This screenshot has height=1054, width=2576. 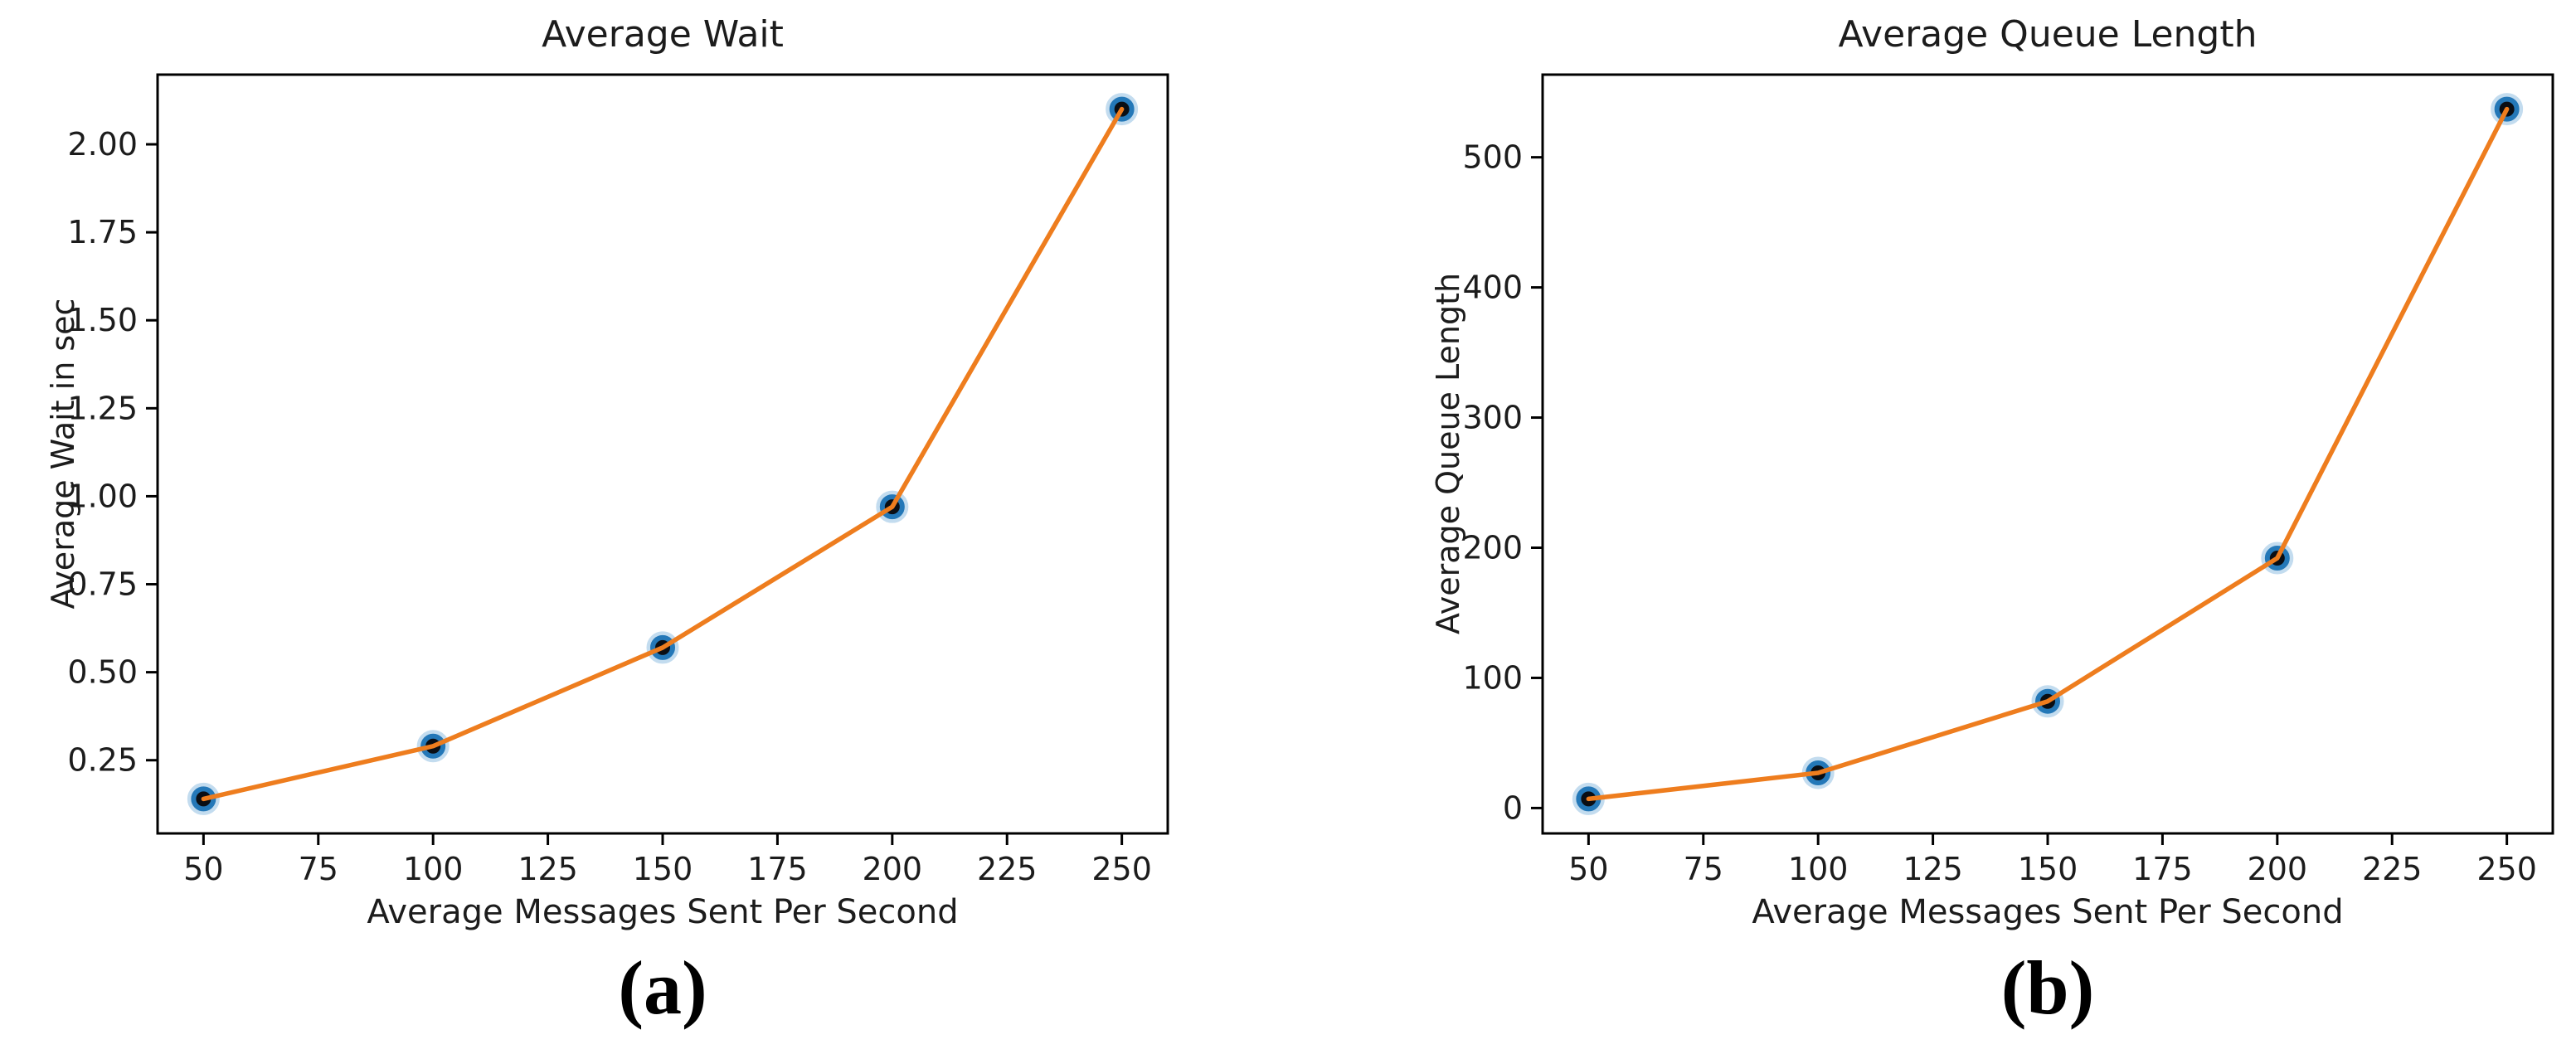 I want to click on chart-title: Average Wait, so click(x=663, y=34).